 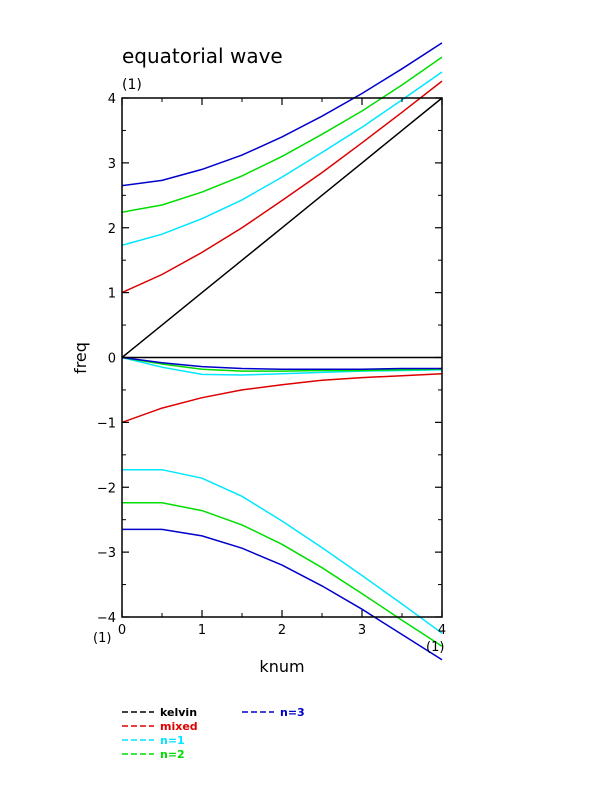 I want to click on x-tick-label: 4, so click(x=442, y=630).